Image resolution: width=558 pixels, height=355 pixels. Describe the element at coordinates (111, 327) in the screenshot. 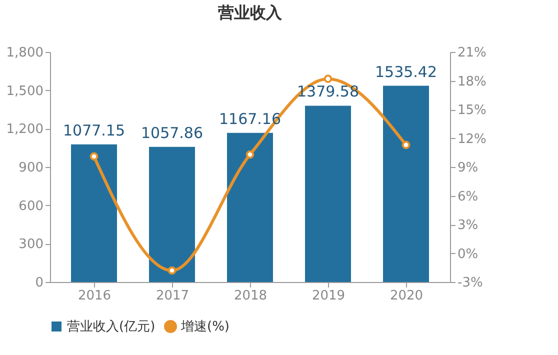

I see `legend-label: 营业收入(亿元)` at that location.